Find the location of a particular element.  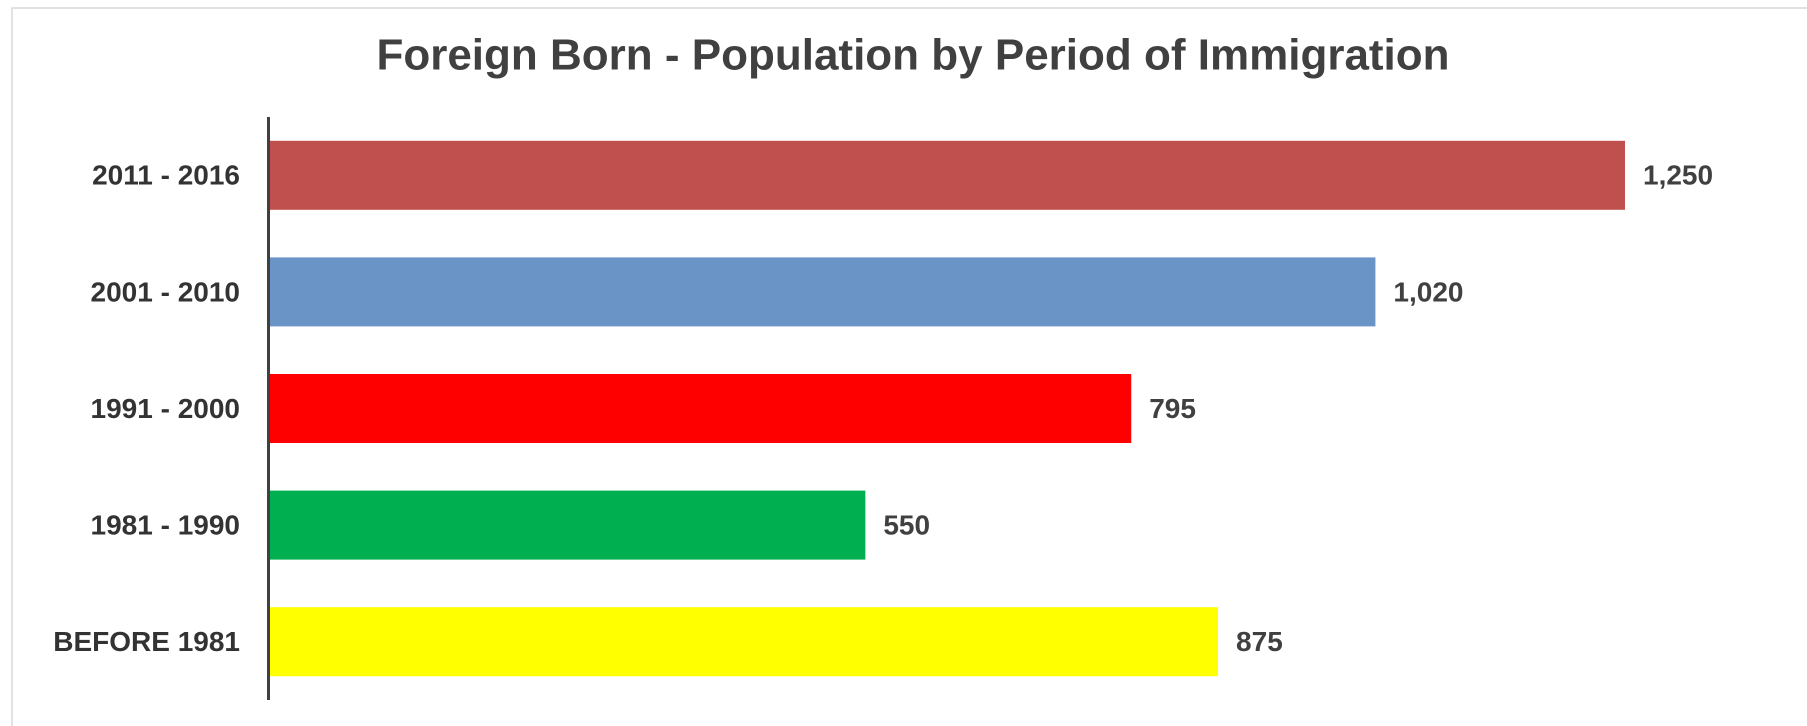

category-label: 2011 - 2016 is located at coordinates (166, 175).